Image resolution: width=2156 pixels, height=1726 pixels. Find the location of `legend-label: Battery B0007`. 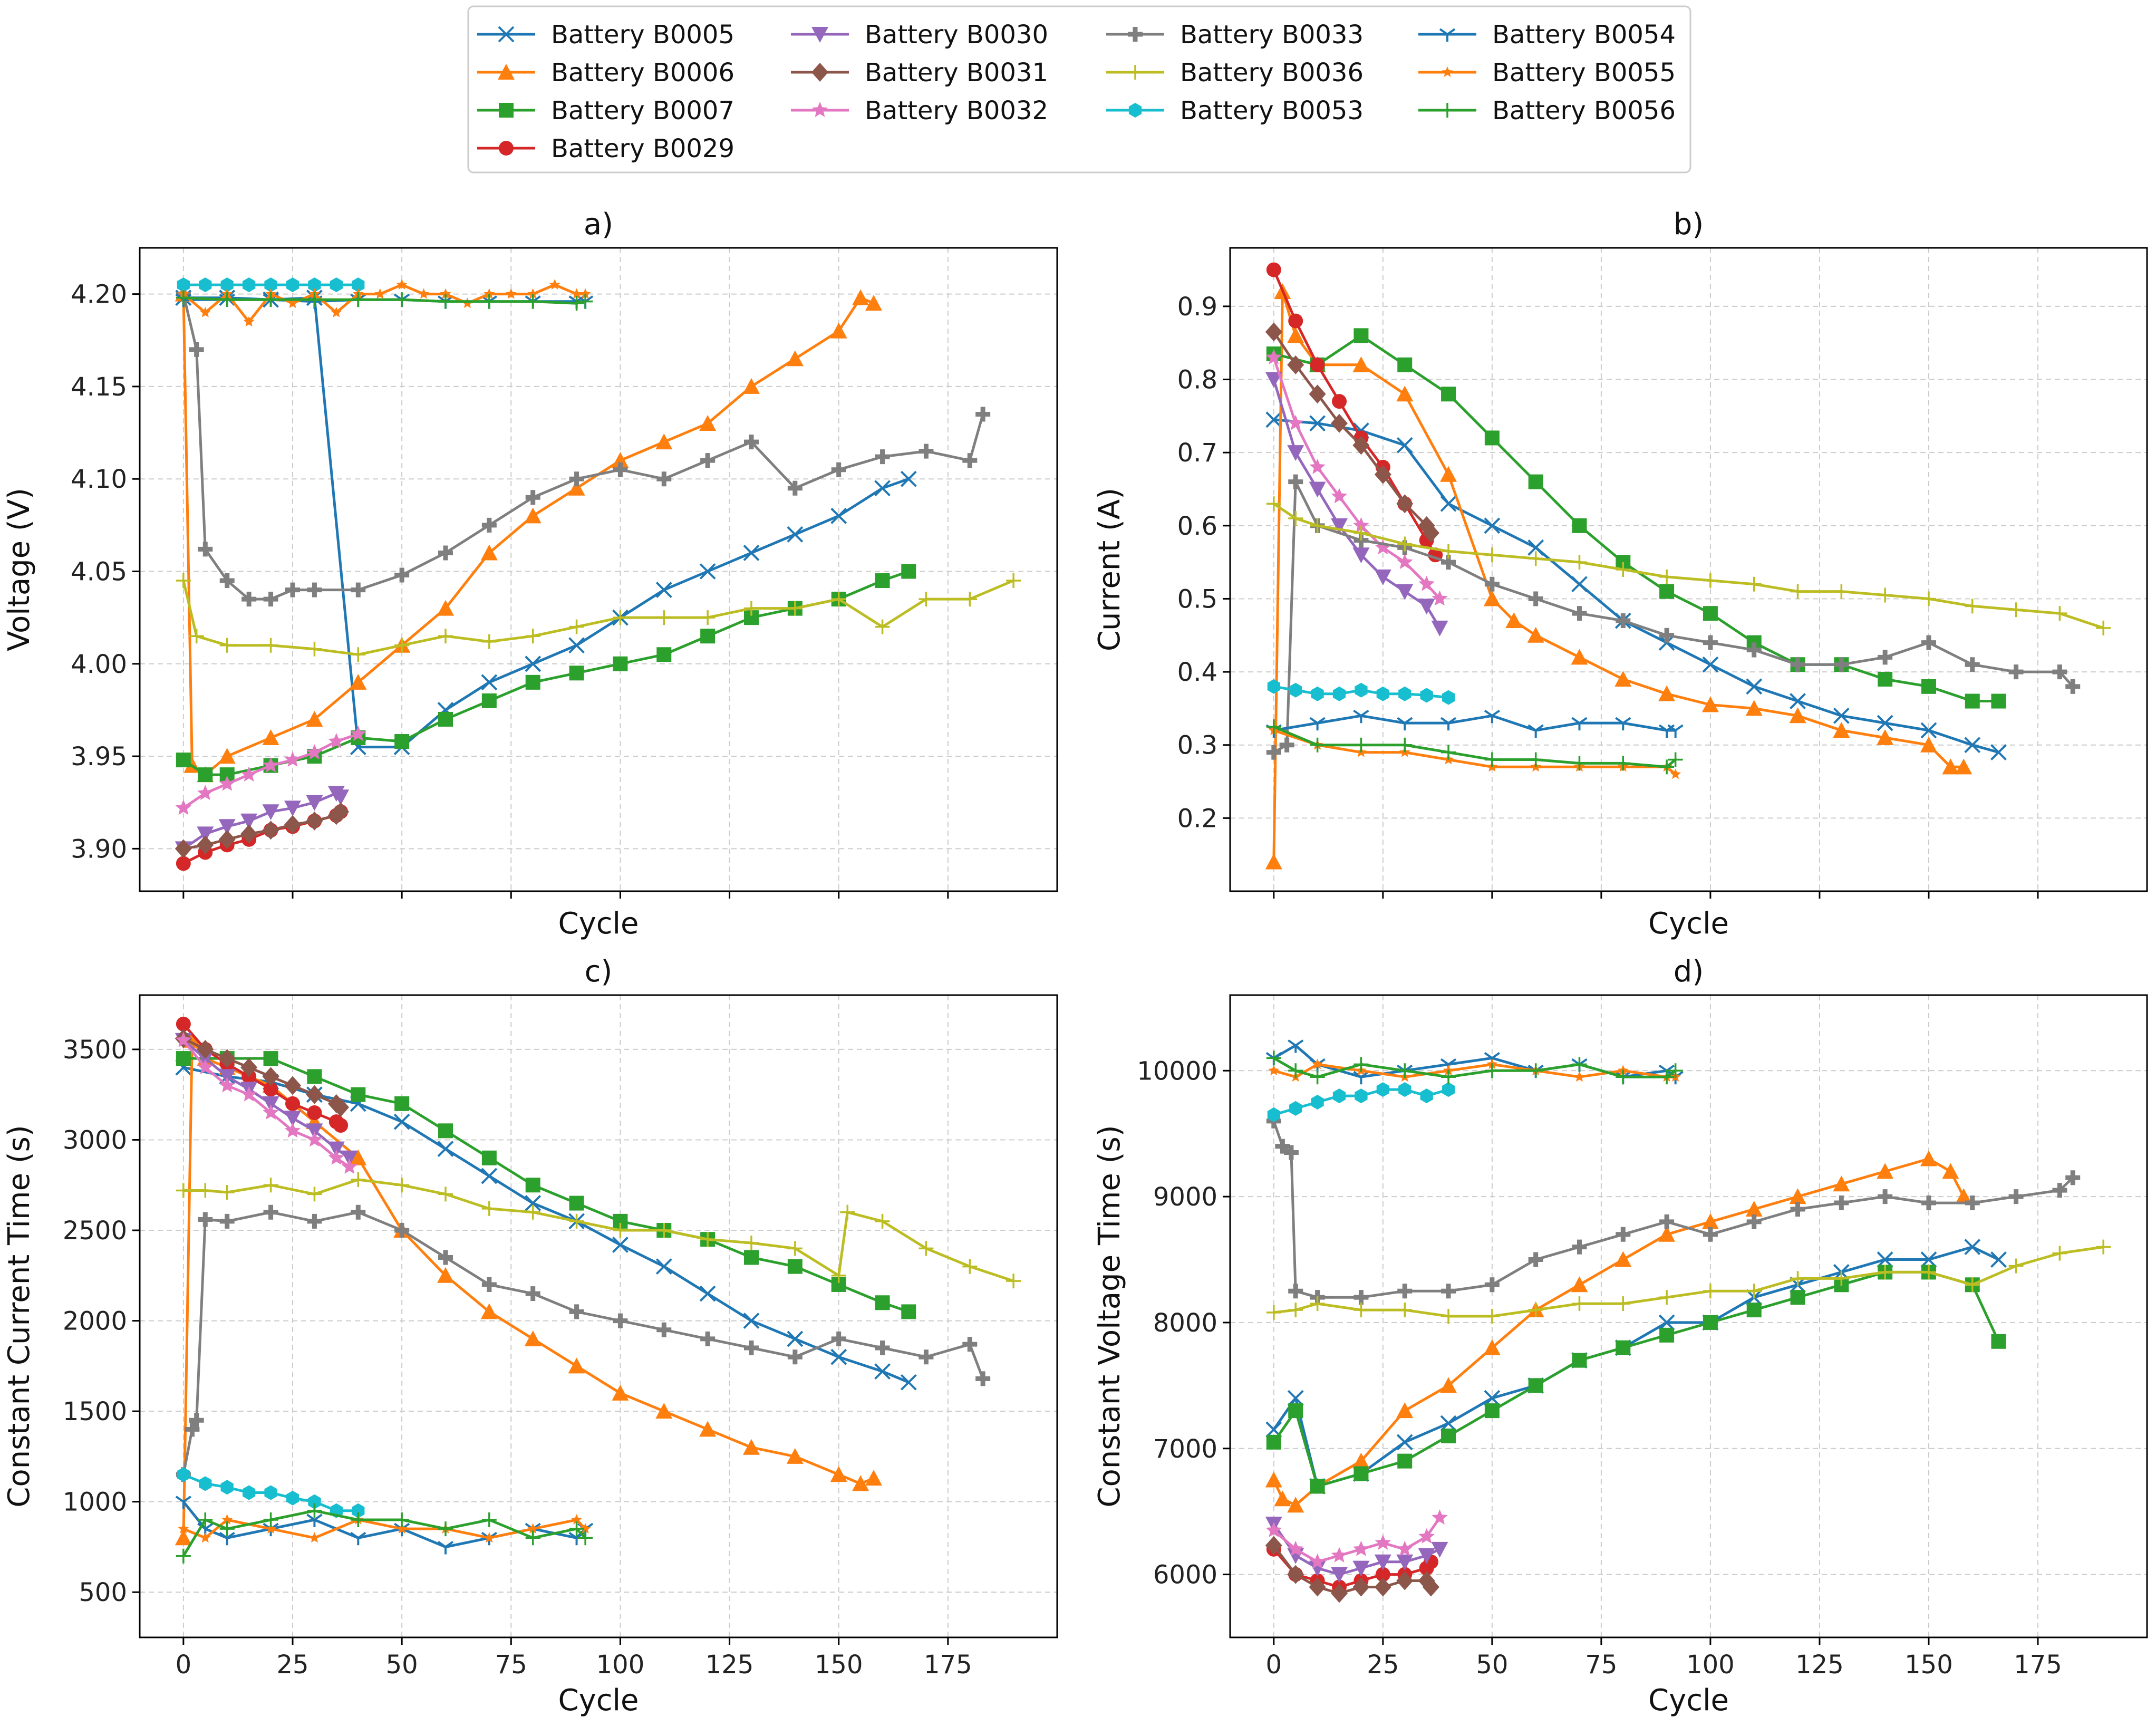

legend-label: Battery B0007 is located at coordinates (642, 111).